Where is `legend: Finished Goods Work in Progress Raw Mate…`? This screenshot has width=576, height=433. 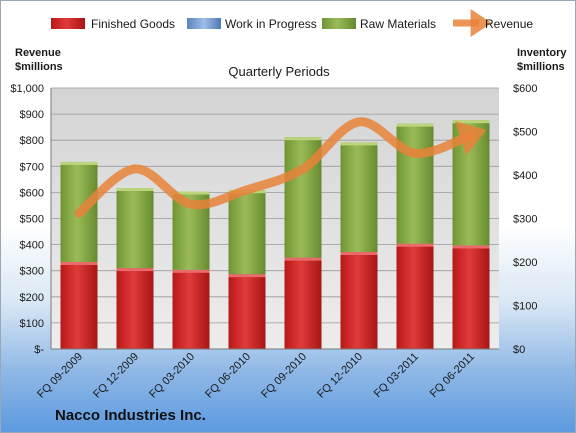
legend: Finished Goods Work in Progress Raw Mate… is located at coordinates (292, 23).